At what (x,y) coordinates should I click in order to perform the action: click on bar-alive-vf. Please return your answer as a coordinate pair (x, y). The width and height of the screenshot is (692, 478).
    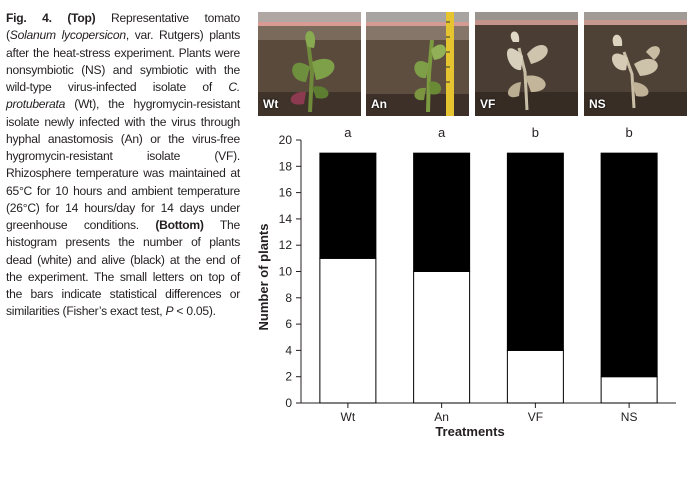
    Looking at the image, I should click on (535, 251).